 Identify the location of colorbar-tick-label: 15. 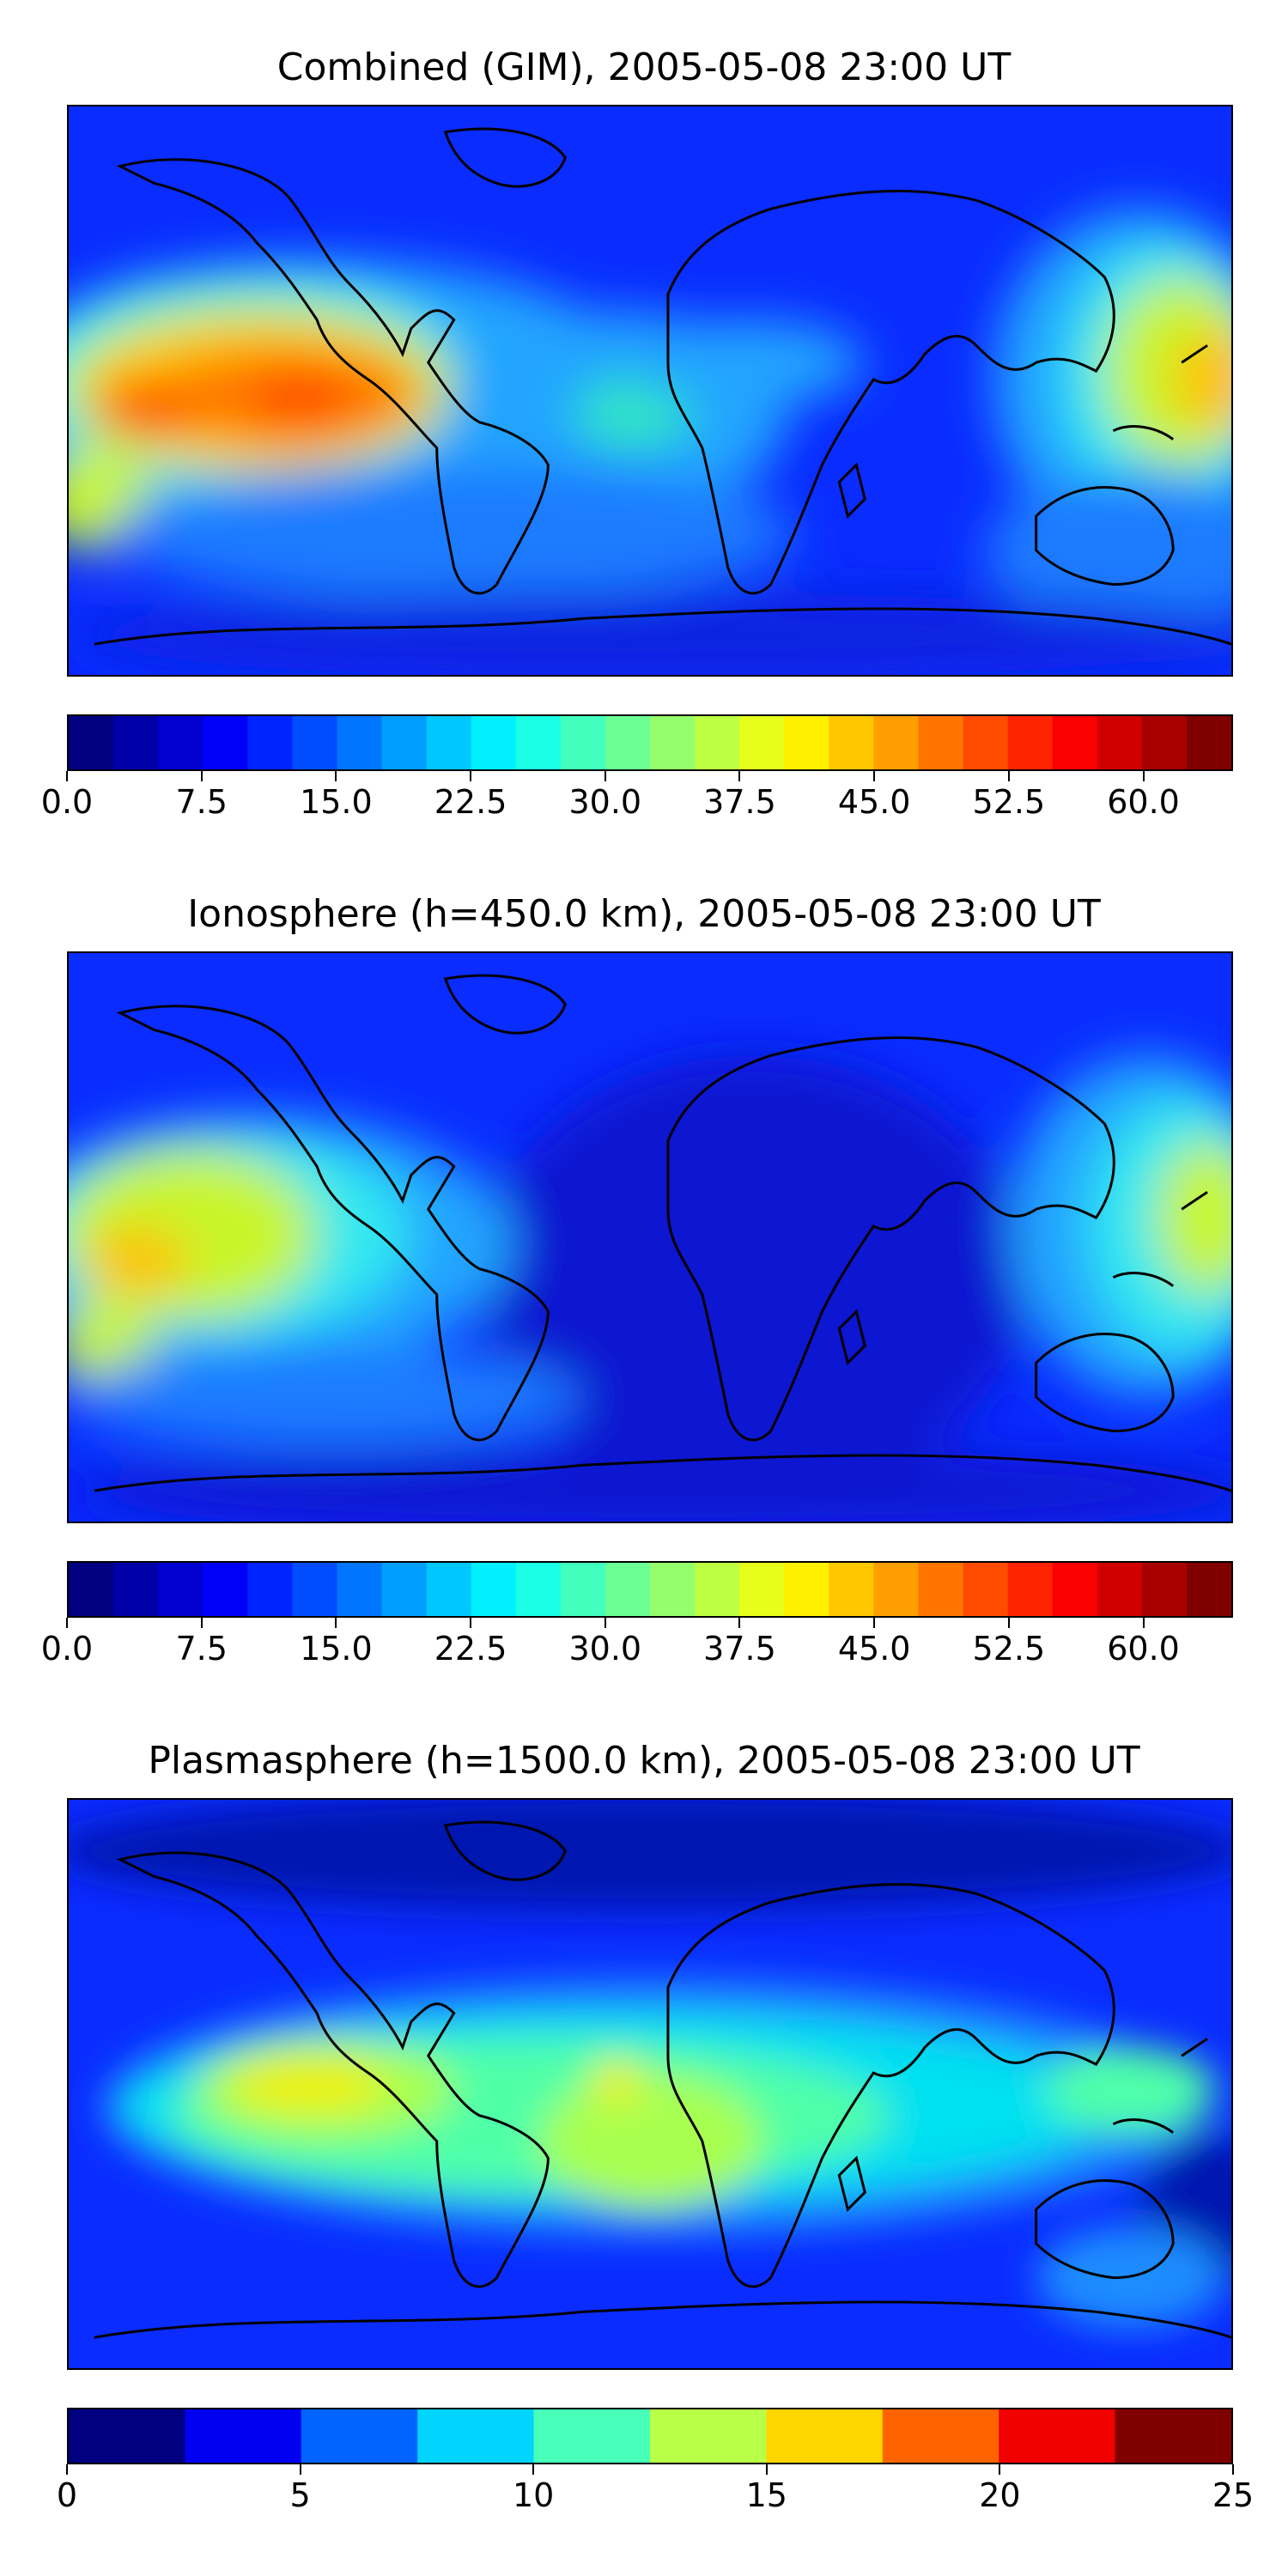
(766, 2495).